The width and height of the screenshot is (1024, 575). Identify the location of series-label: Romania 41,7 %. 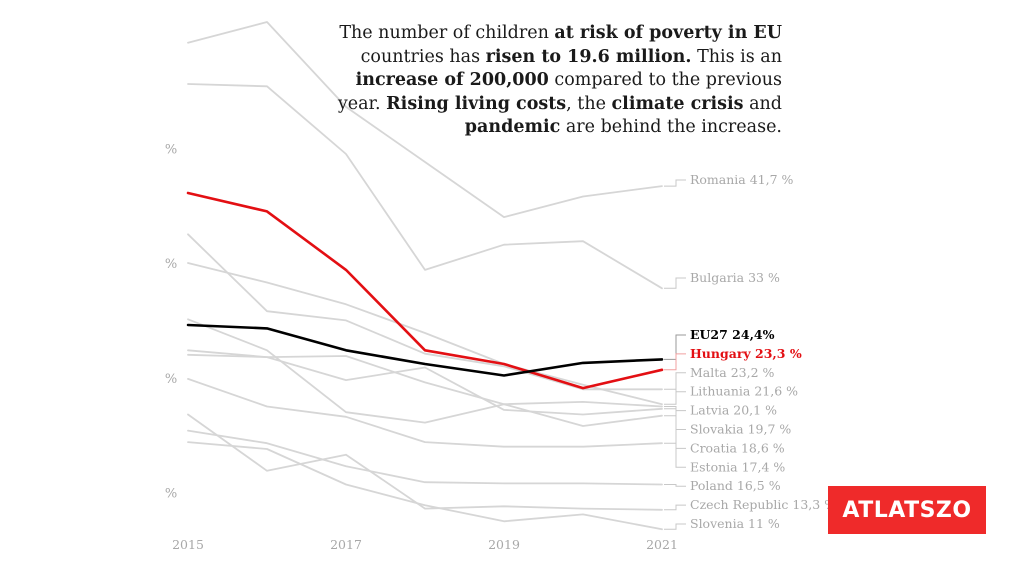
(742, 179).